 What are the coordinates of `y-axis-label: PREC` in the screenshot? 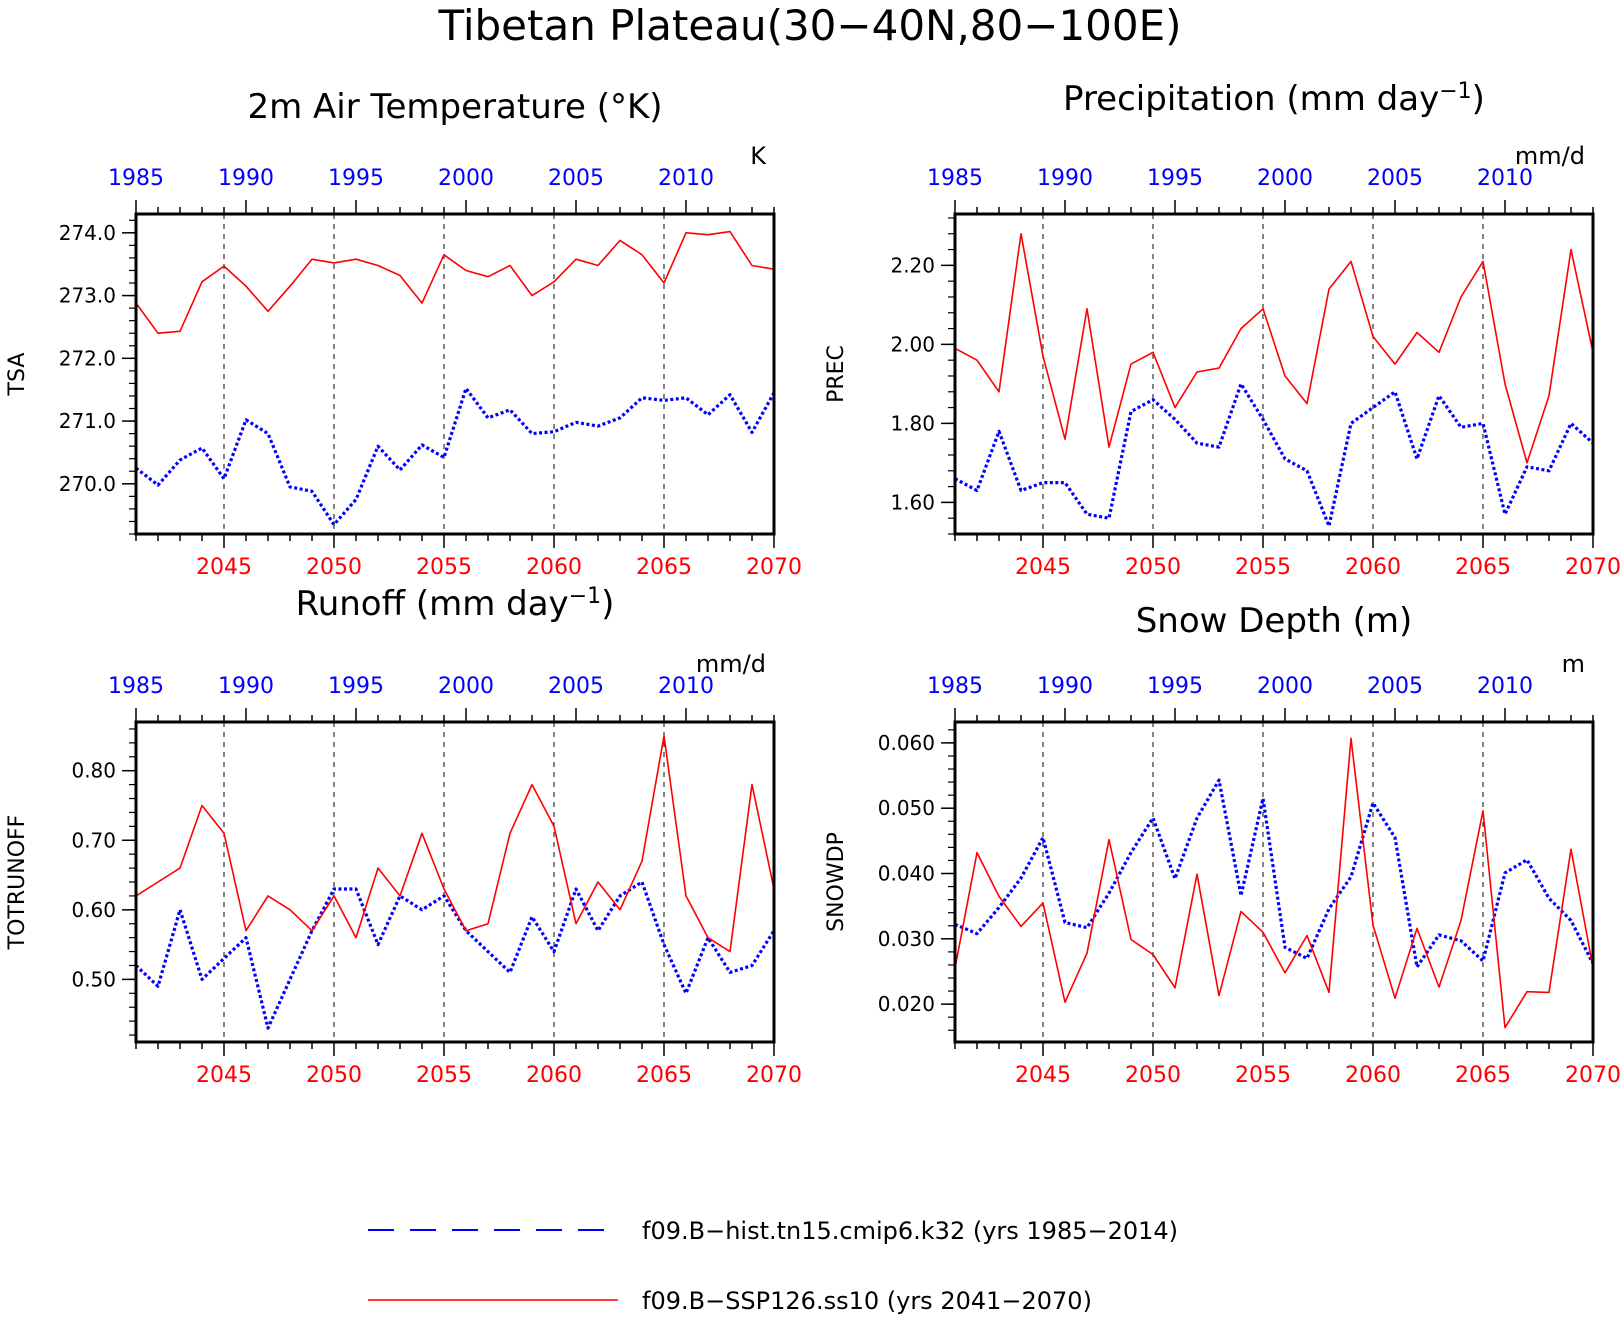 It's located at (836, 374).